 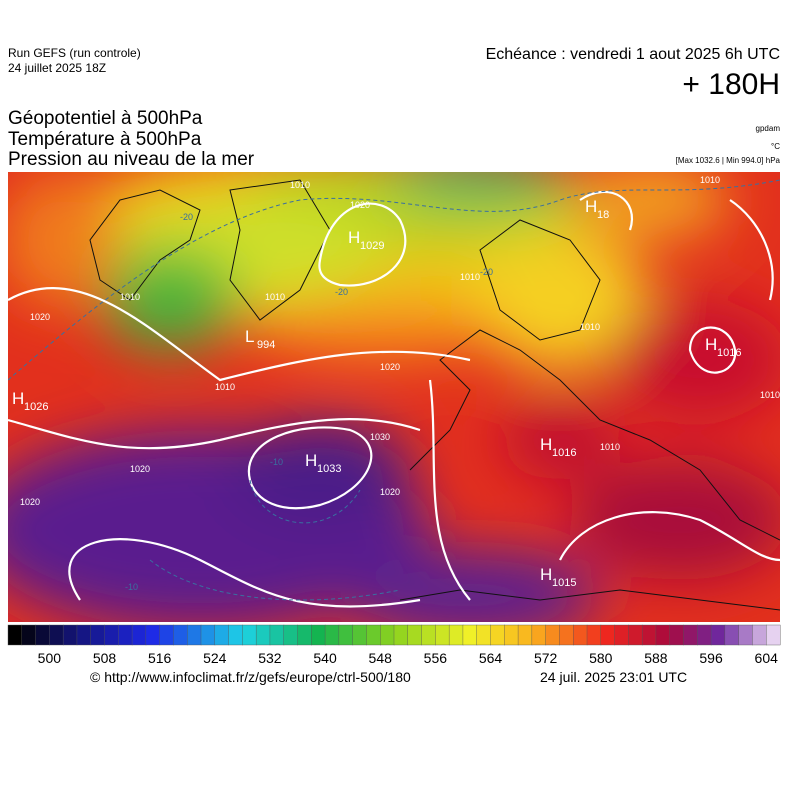 I want to click on colorbar-label: 604, so click(x=767, y=658).